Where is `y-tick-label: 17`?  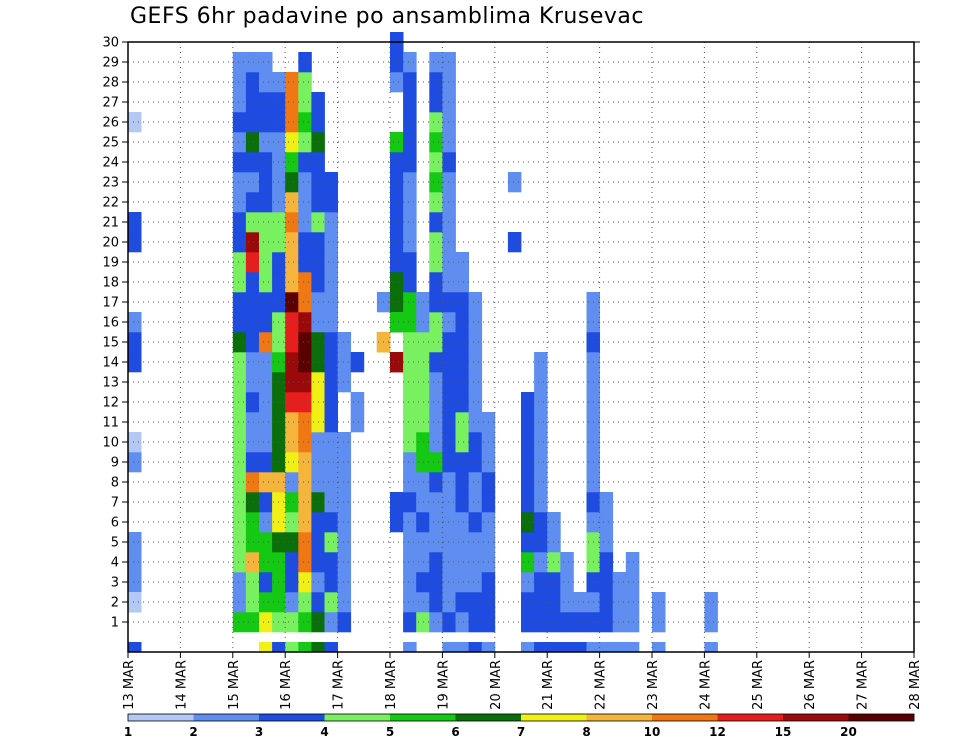 y-tick-label: 17 is located at coordinates (110, 303).